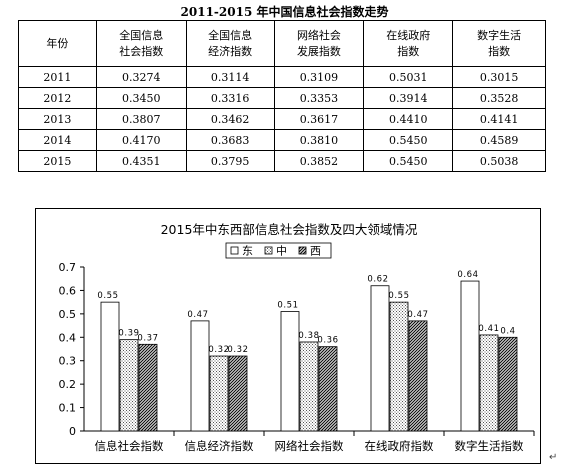 Image resolution: width=569 pixels, height=475 pixels. I want to click on cell-value: 0.3114, so click(230, 77).